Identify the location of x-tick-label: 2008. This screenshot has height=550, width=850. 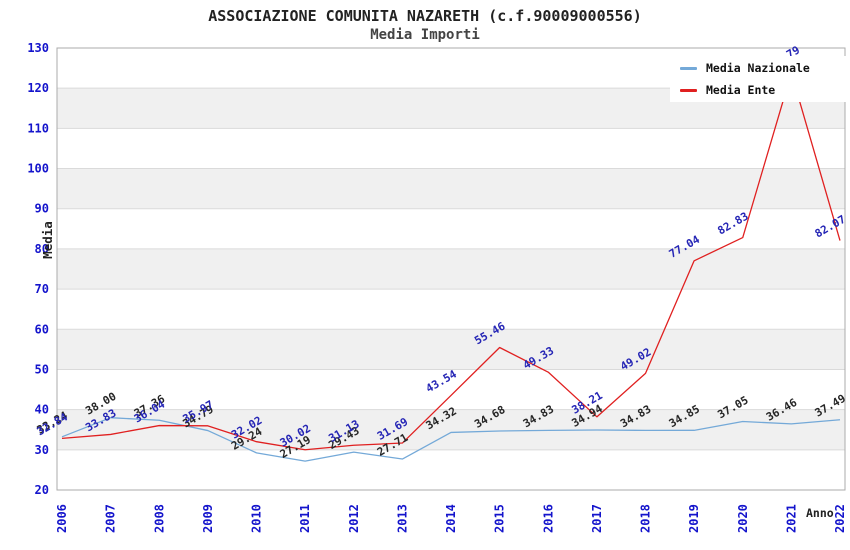
(159, 518).